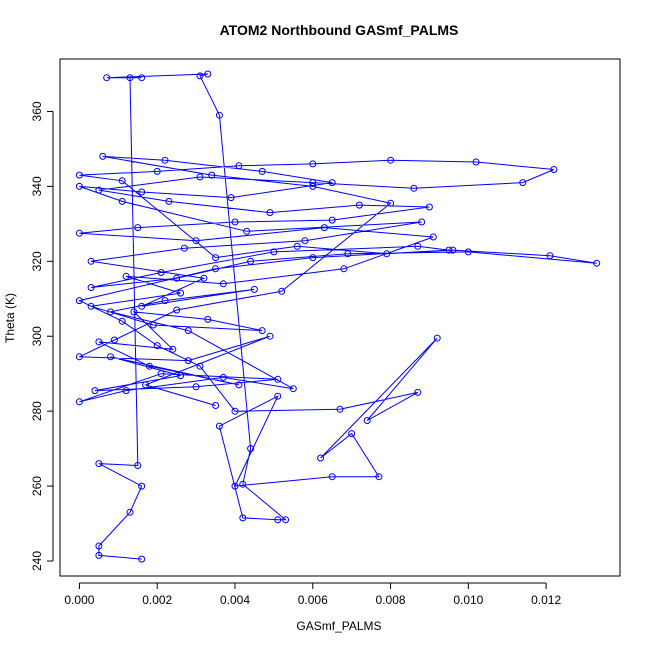 The height and width of the screenshot is (650, 650). I want to click on y-tick-label: 280, so click(37, 411).